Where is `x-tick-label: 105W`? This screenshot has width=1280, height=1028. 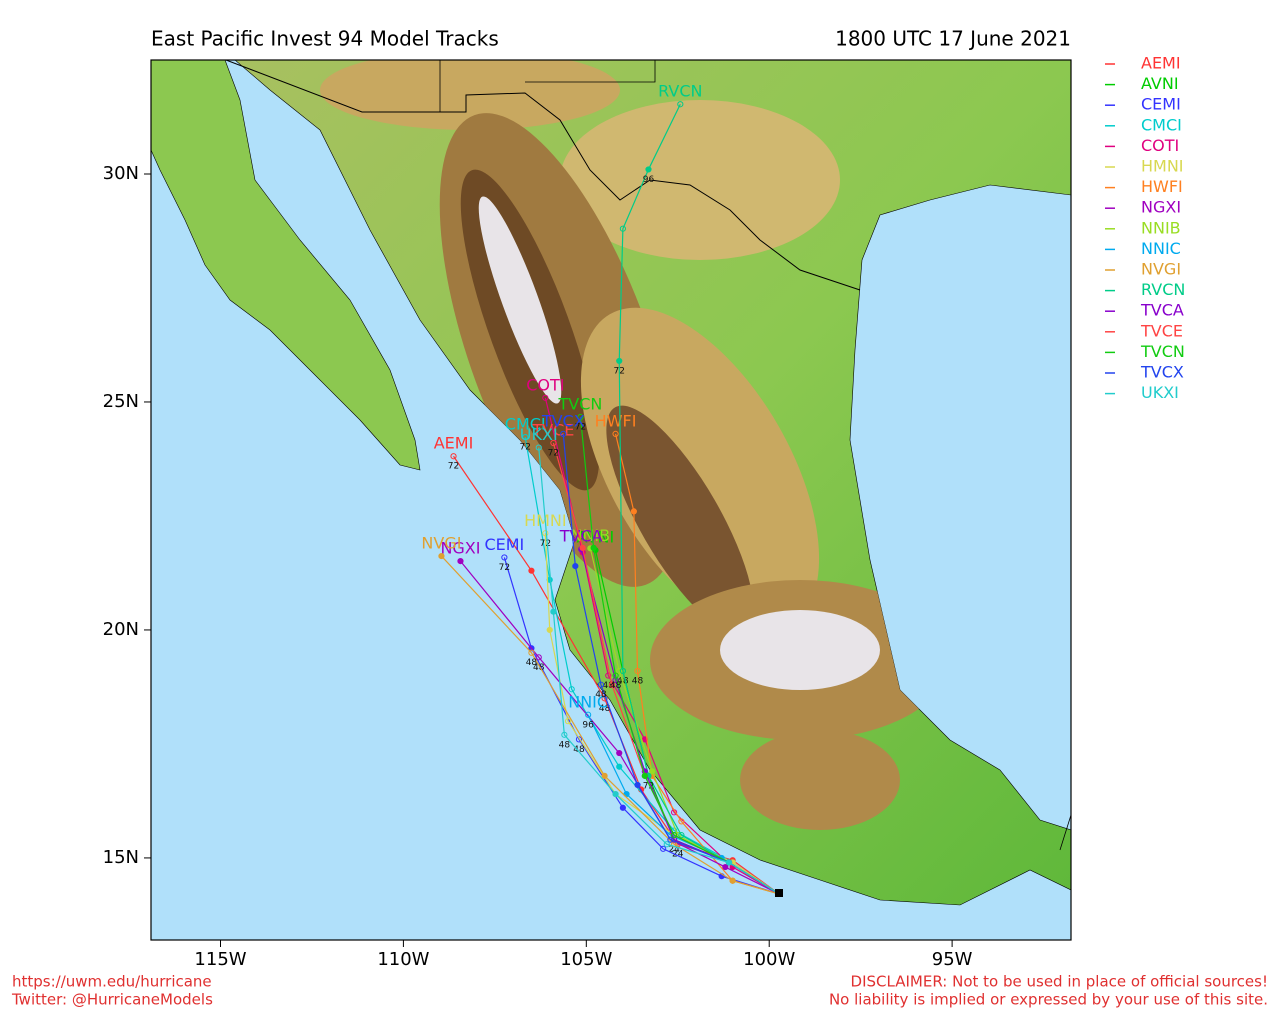 x-tick-label: 105W is located at coordinates (586, 959).